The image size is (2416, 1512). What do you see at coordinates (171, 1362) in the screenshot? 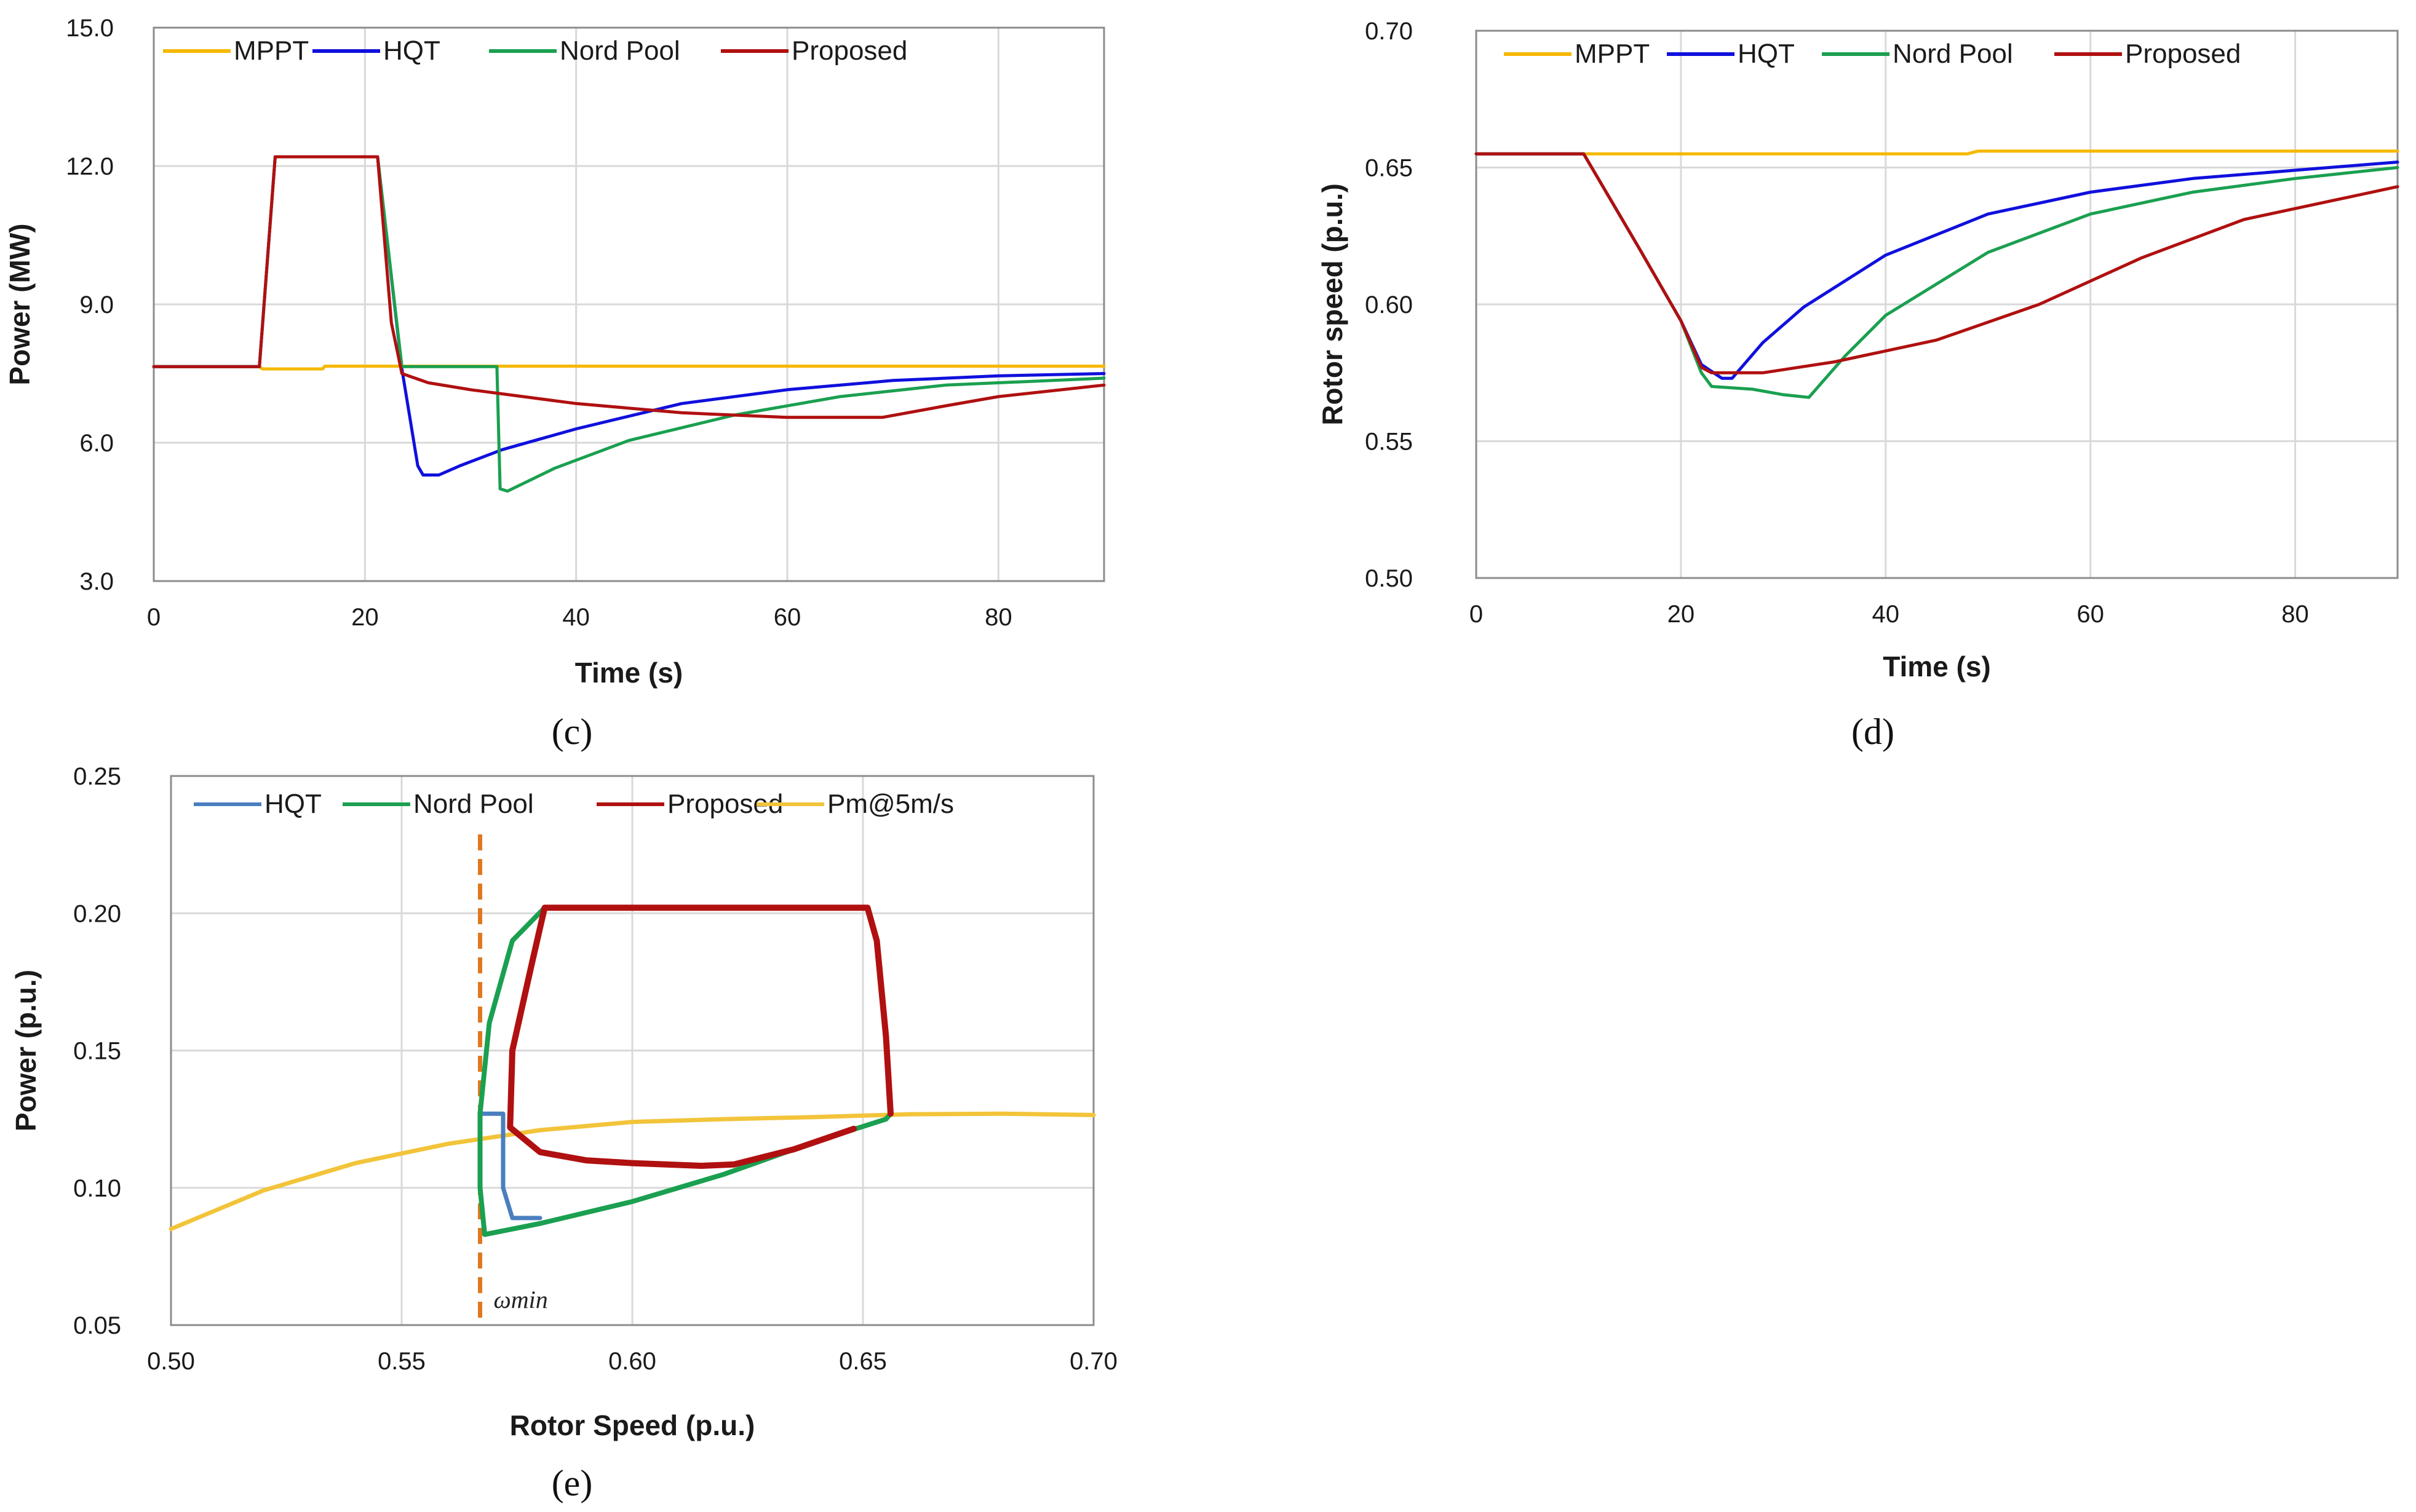
I see `x-tick-label: 0.50` at bounding box center [171, 1362].